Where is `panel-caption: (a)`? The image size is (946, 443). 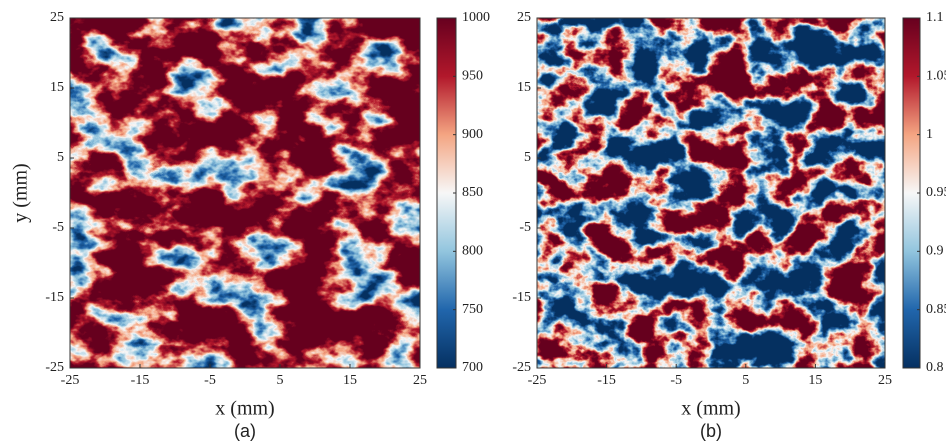 panel-caption: (a) is located at coordinates (245, 431).